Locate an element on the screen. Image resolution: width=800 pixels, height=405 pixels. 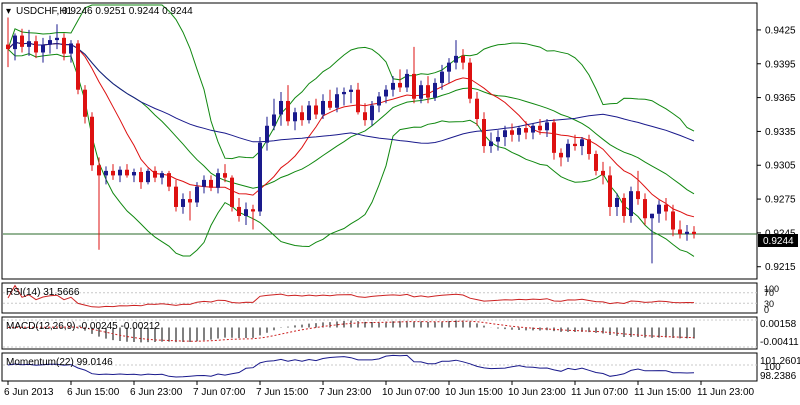
rsi-tick-100: 100 is located at coordinates (771, 289).